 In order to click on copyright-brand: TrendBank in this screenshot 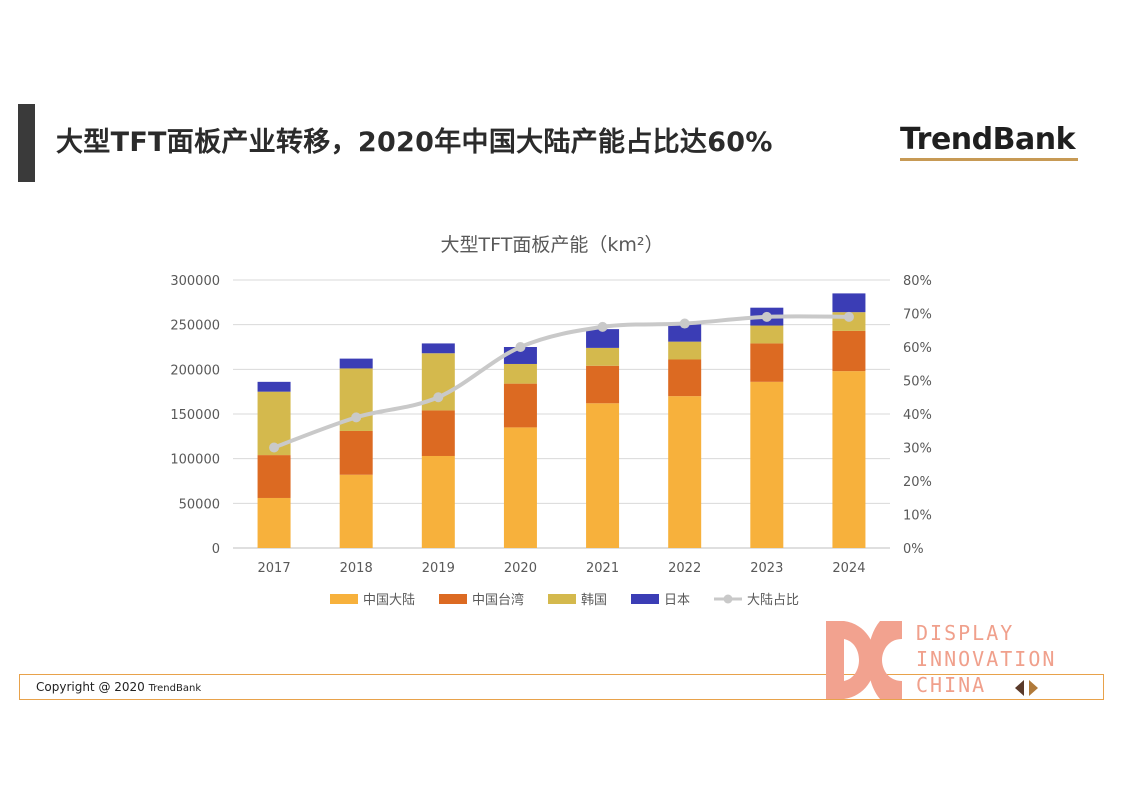, I will do `click(175, 688)`.